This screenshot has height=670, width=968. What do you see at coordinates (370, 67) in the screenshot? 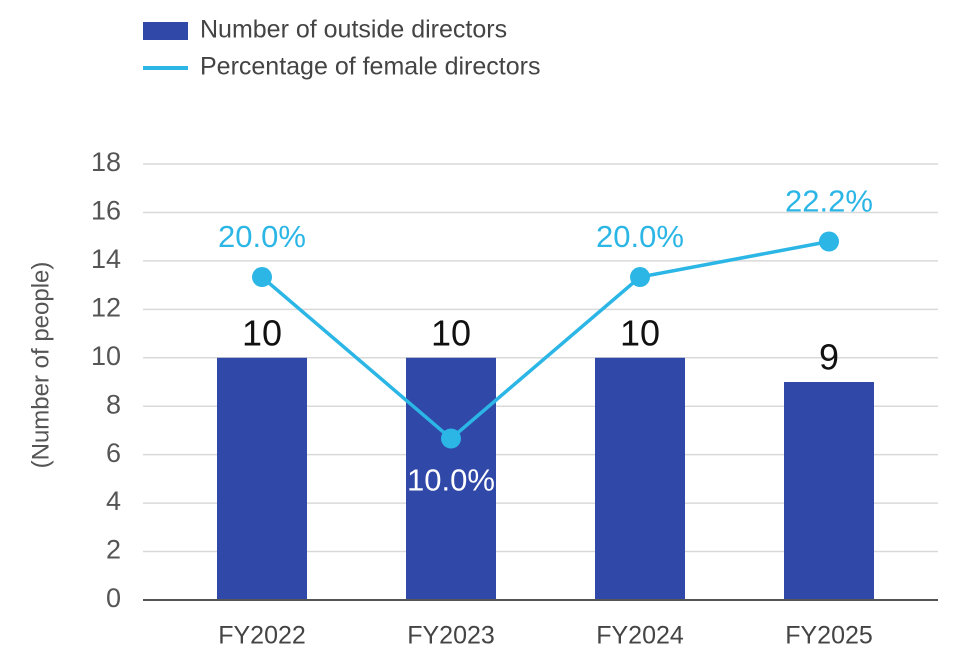
I see `legend-label: Percentage of female directors` at bounding box center [370, 67].